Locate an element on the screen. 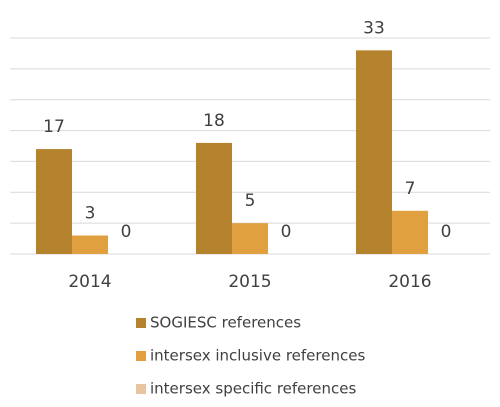 The height and width of the screenshot is (407, 500). data-label: 7 is located at coordinates (410, 189).